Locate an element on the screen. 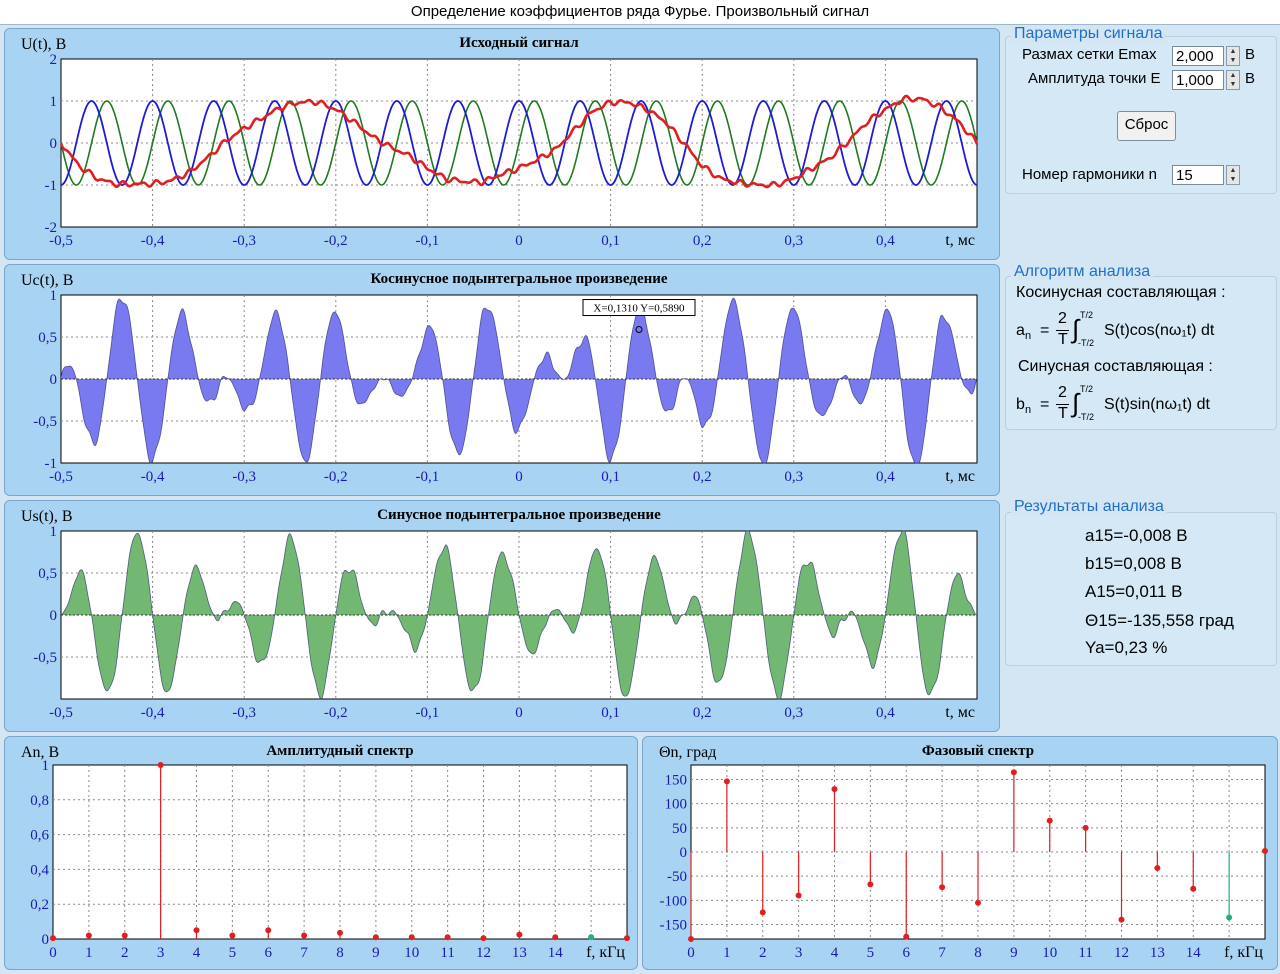 The height and width of the screenshot is (974, 1280). y-tick-label: -2 is located at coordinates (51, 228).